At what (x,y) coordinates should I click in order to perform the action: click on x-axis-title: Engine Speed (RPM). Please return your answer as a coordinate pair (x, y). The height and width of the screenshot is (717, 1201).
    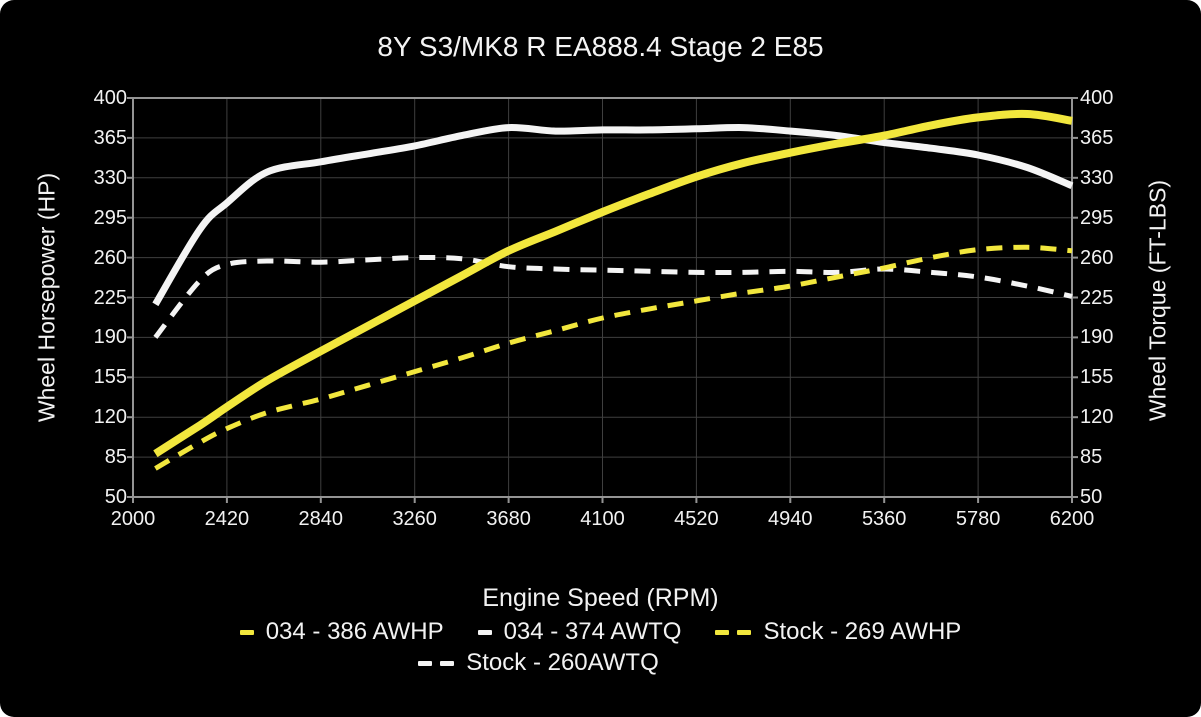
    Looking at the image, I should click on (600, 598).